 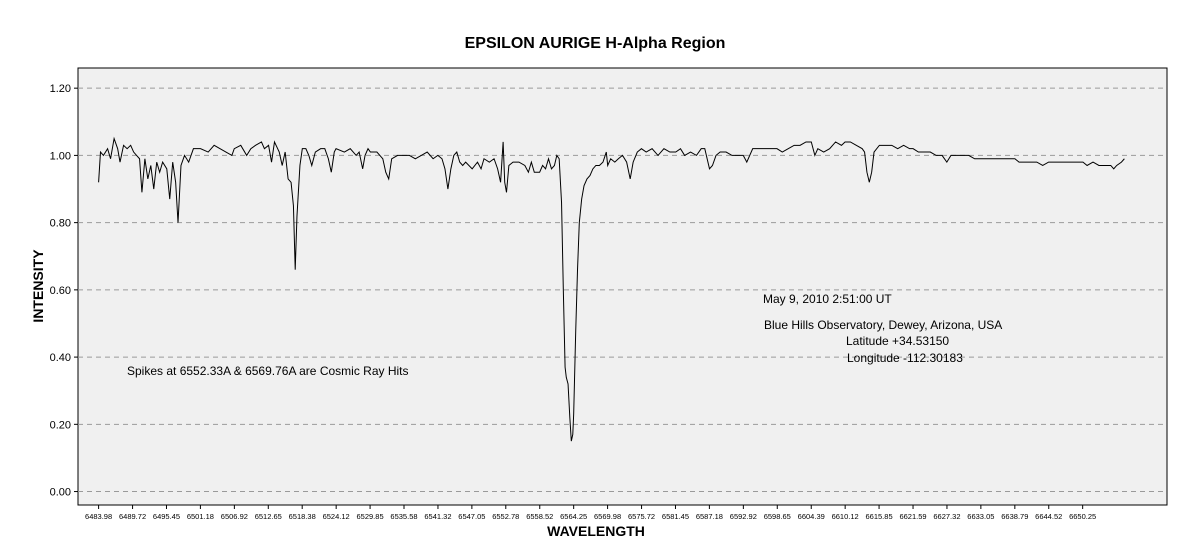 What do you see at coordinates (200, 516) in the screenshot?
I see `x-tick-label-3: 6501.18` at bounding box center [200, 516].